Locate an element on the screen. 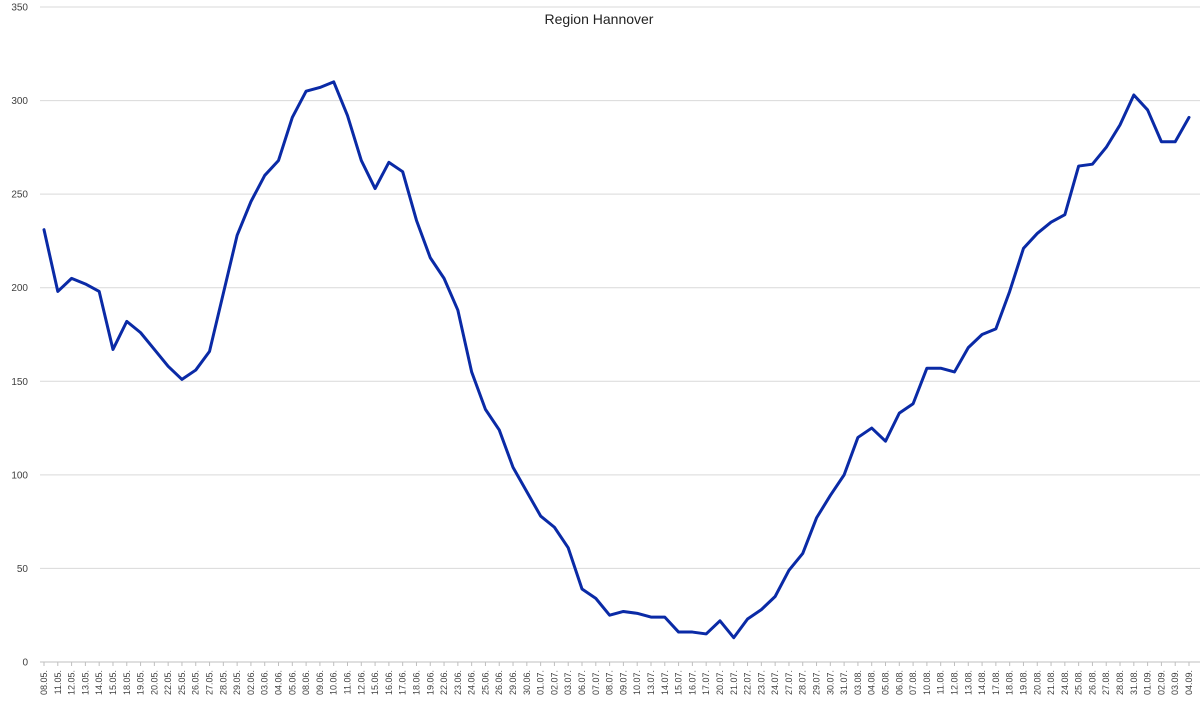 Image resolution: width=1200 pixels, height=728 pixels. chart-title: Region Hannover is located at coordinates (599, 19).